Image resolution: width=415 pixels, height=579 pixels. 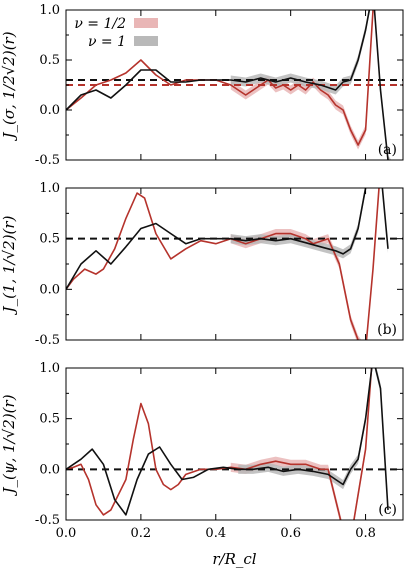 What do you see at coordinates (387, 330) in the screenshot?
I see `panel-tag: (b)` at bounding box center [387, 330].